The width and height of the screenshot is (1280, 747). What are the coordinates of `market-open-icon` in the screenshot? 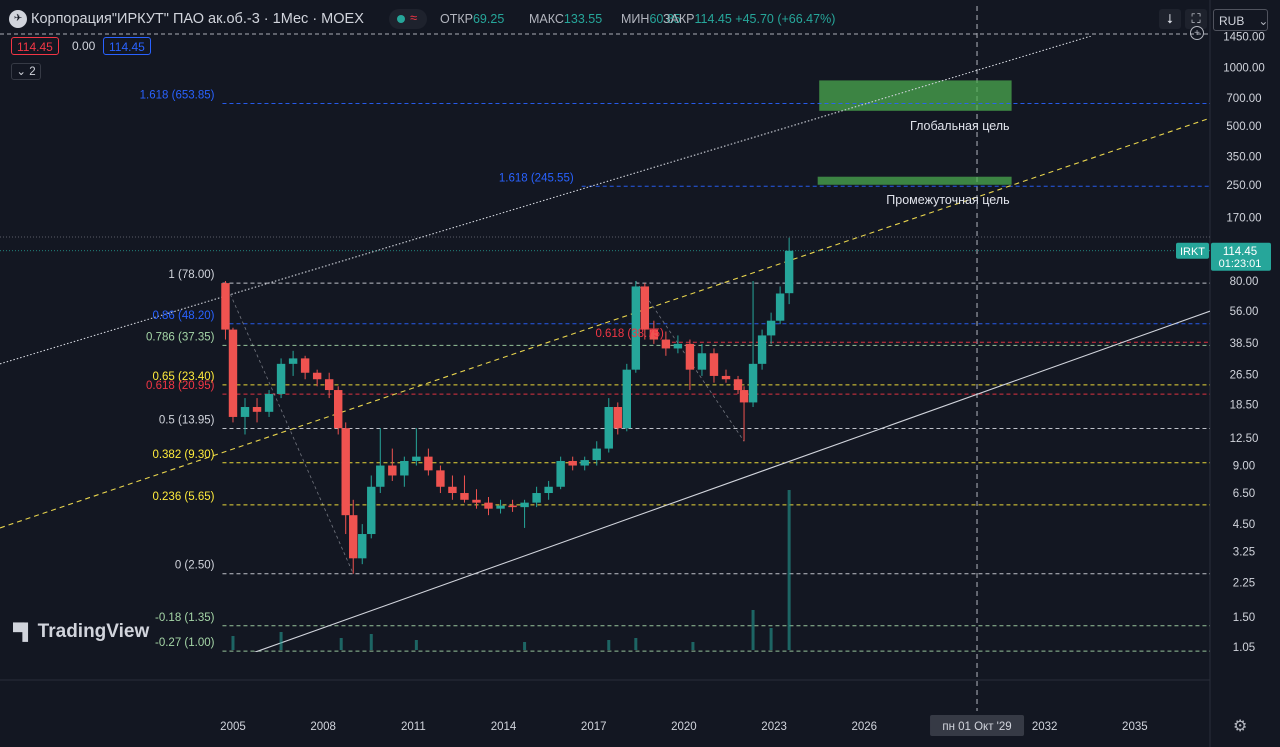 It's located at (401, 19).